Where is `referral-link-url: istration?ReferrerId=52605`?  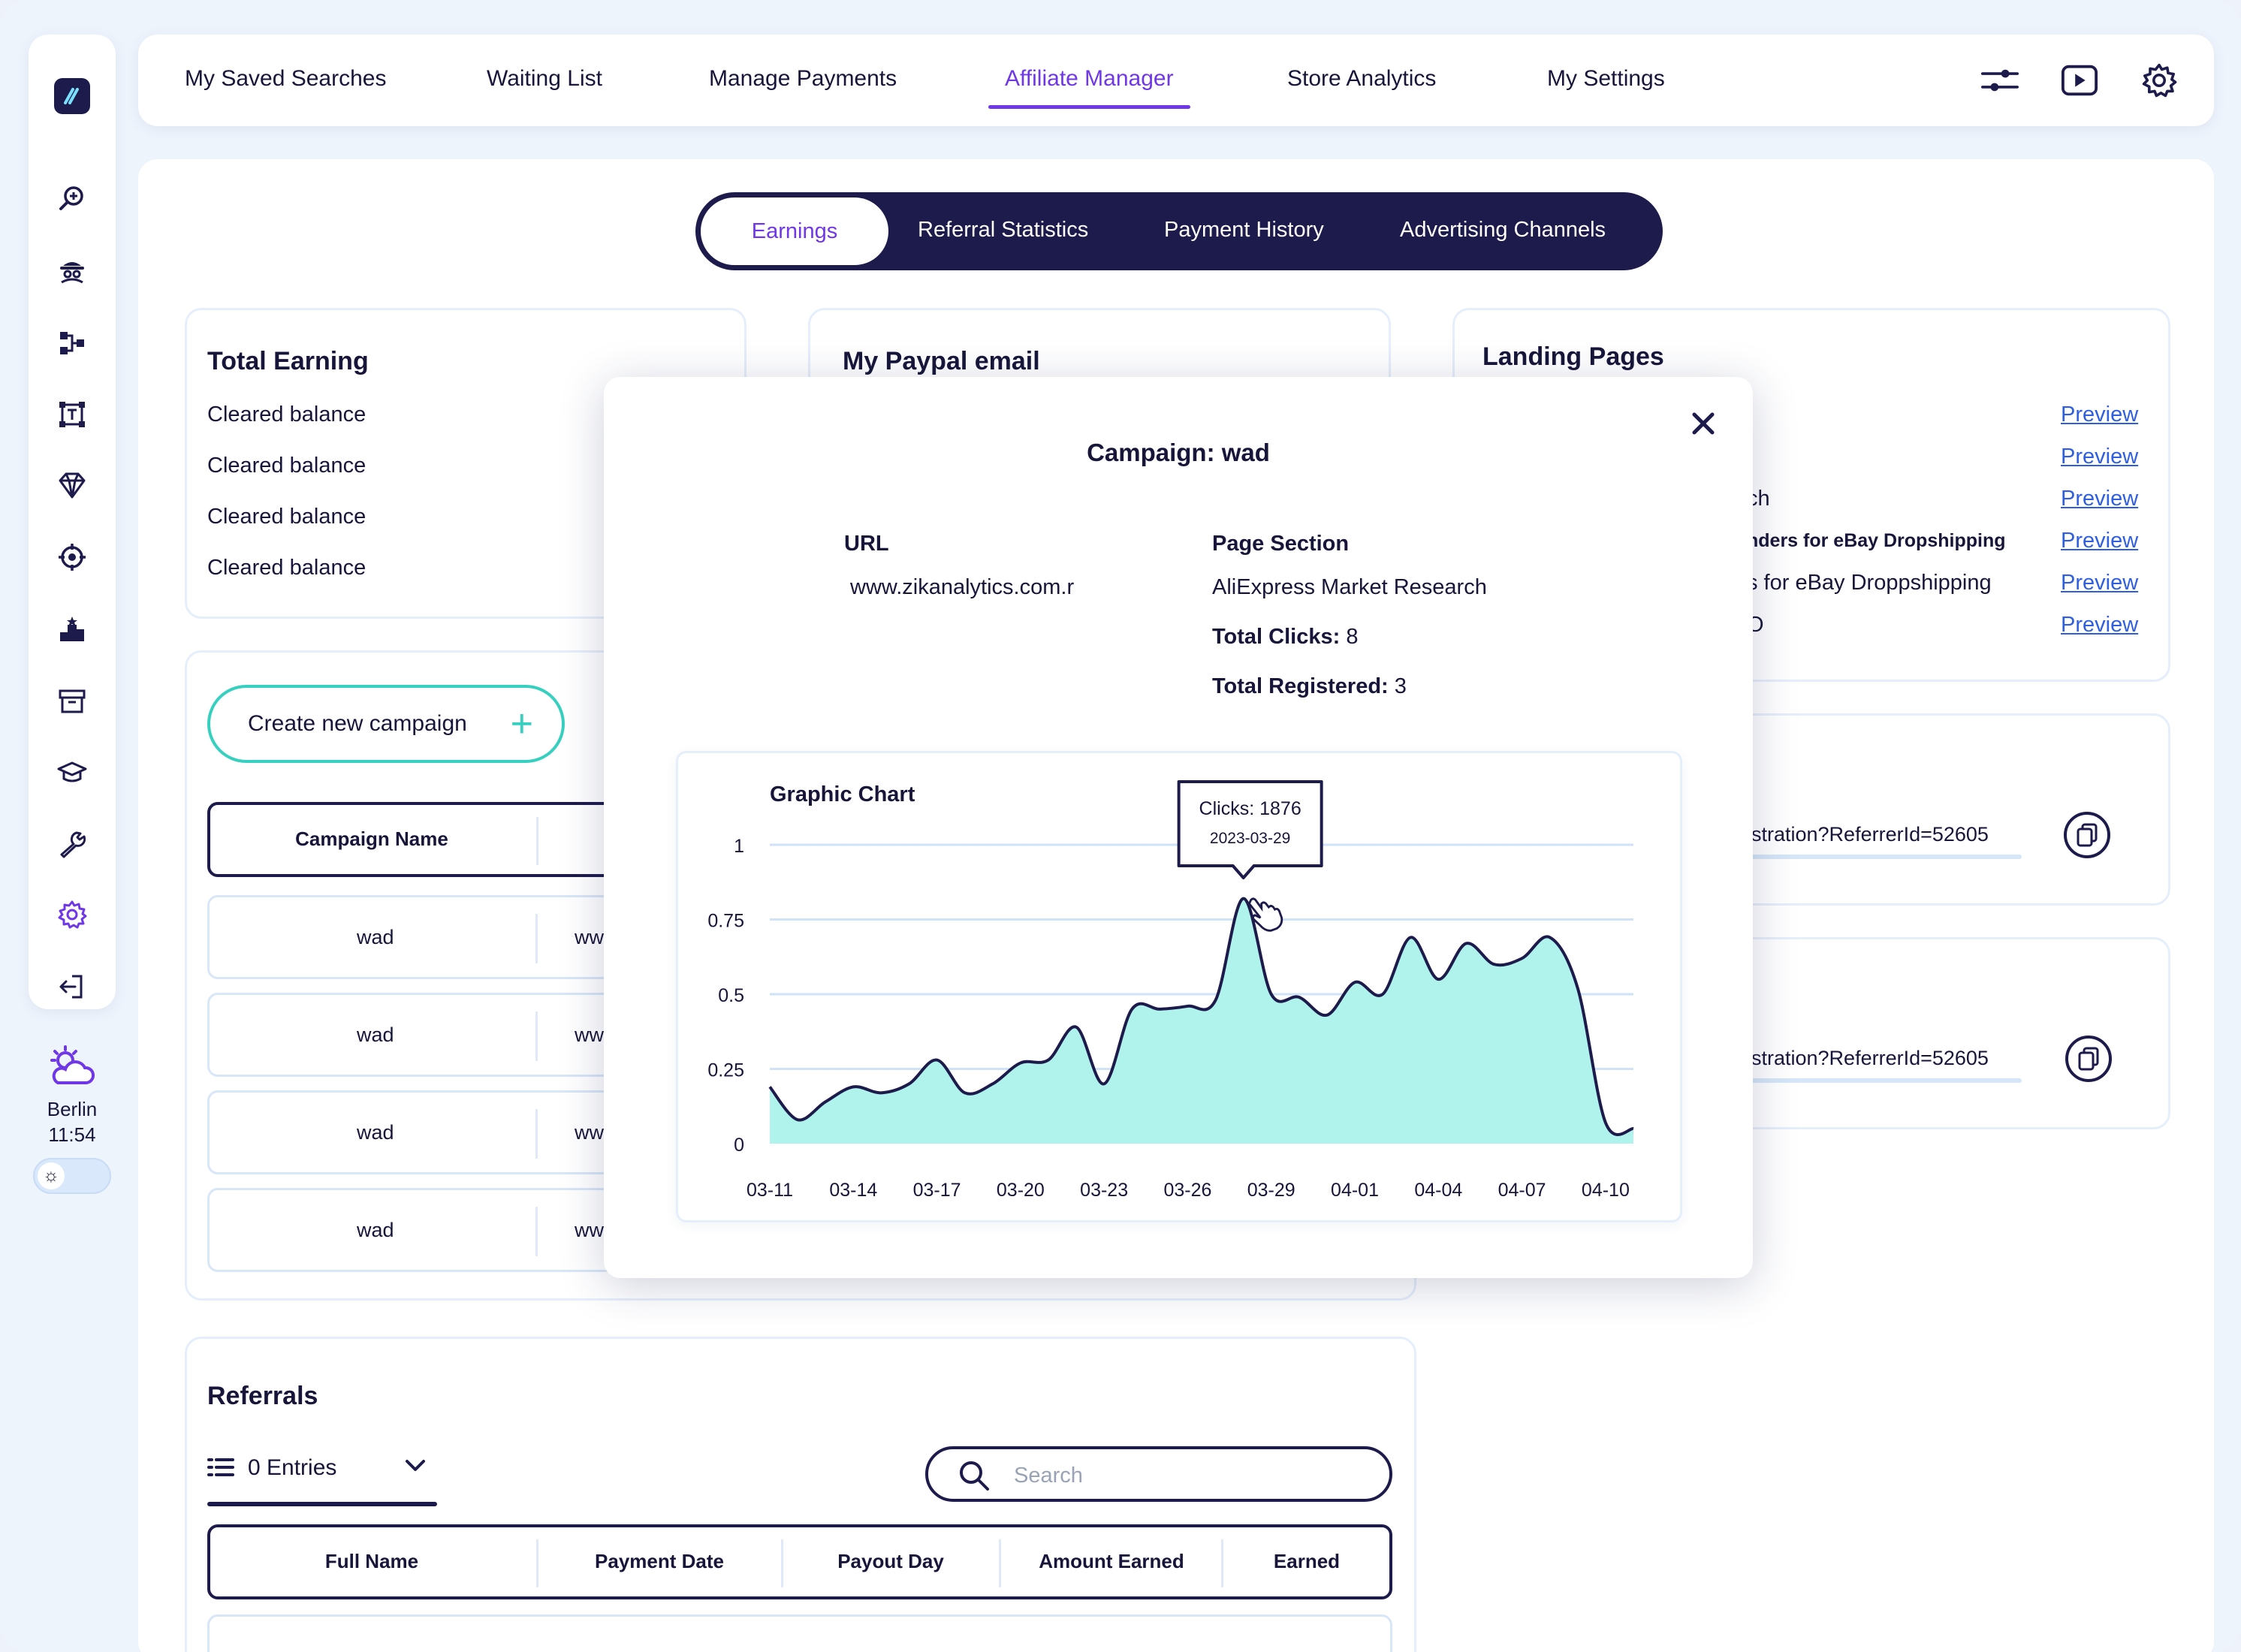 referral-link-url: istration?ReferrerId=52605 is located at coordinates (1868, 834).